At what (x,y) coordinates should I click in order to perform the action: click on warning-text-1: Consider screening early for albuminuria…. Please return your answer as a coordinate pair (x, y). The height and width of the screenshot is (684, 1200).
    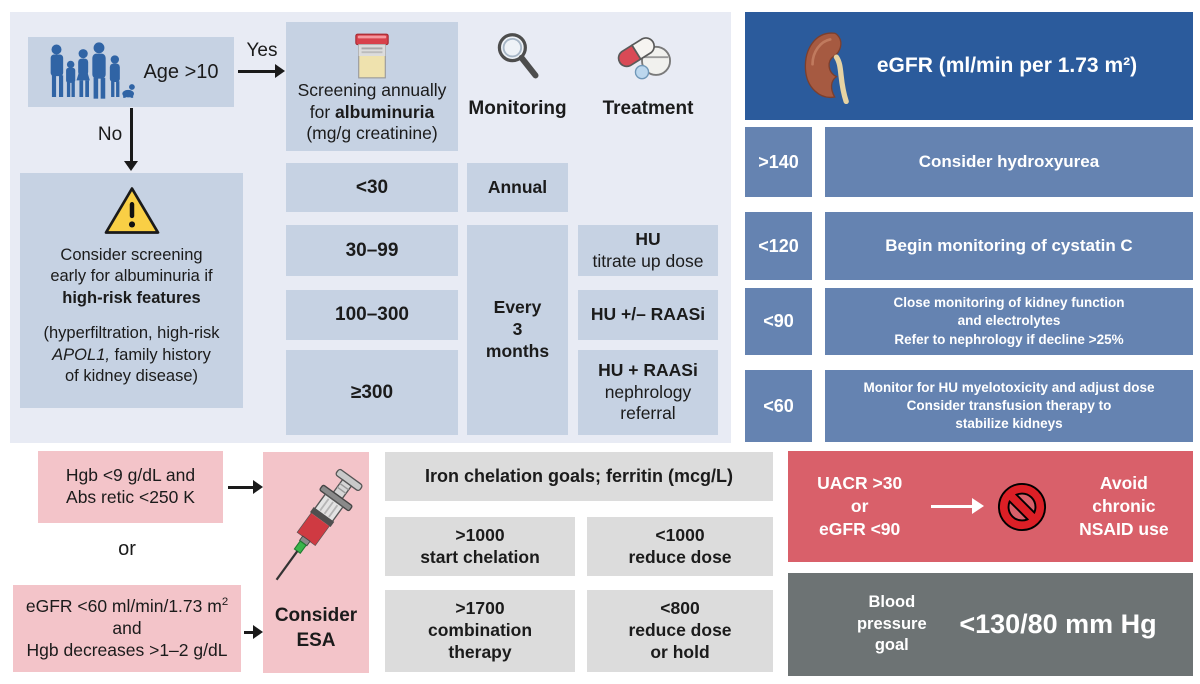
    Looking at the image, I should click on (131, 266).